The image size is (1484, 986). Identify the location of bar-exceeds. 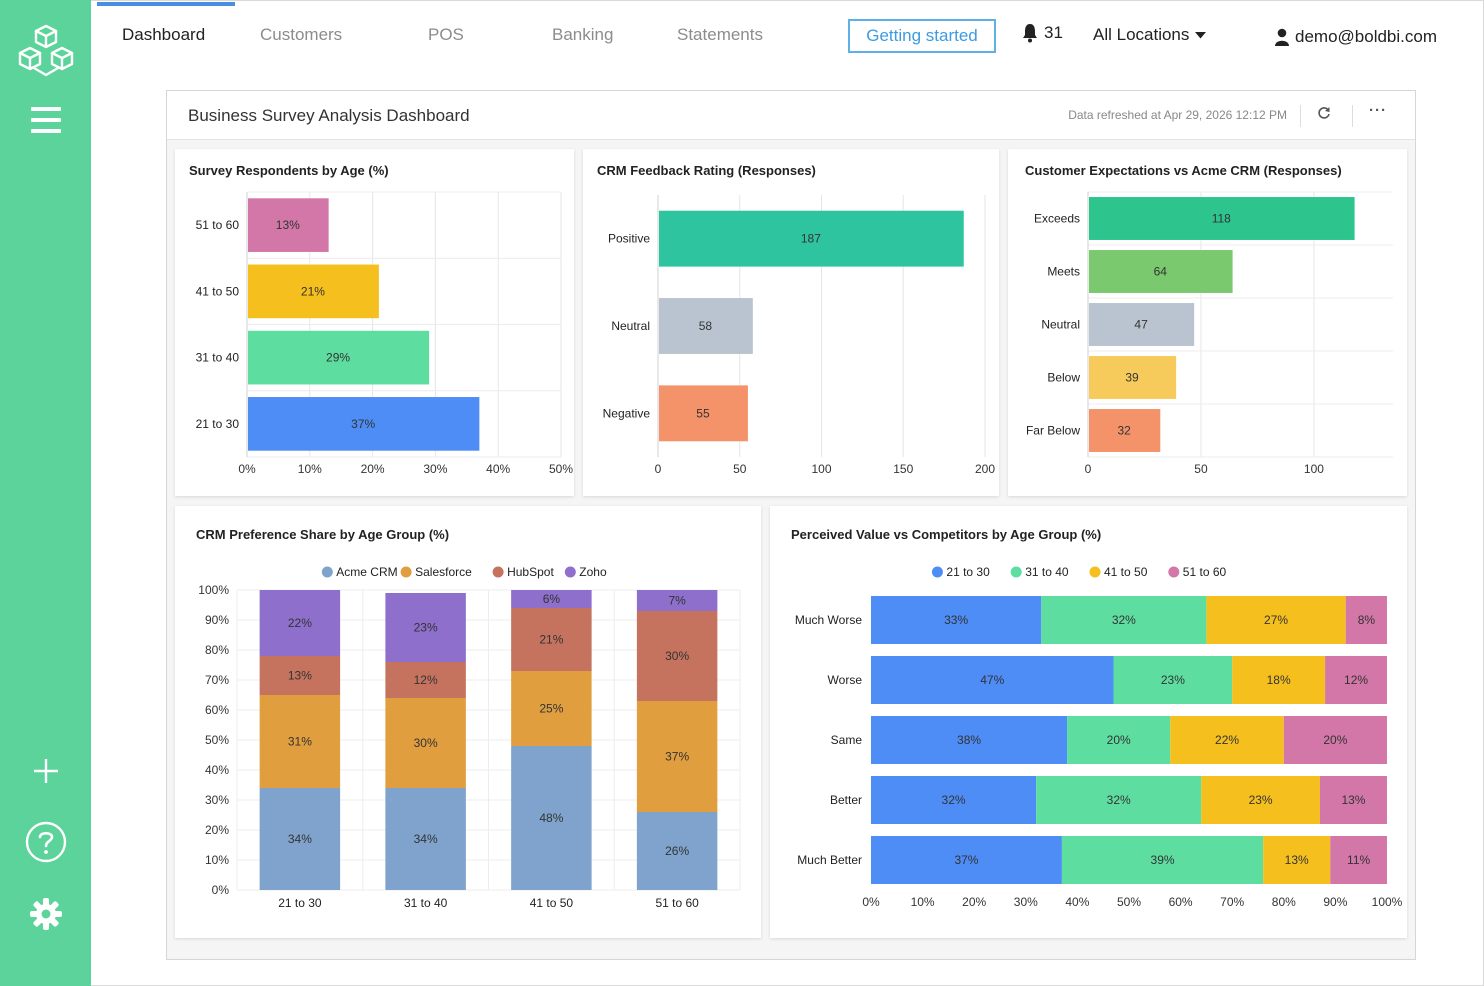
(1222, 218).